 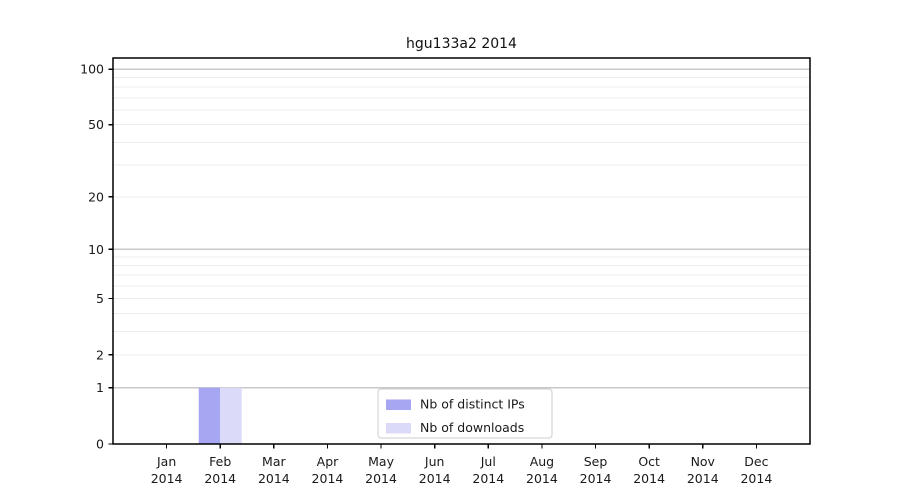 I want to click on x-tick-label: Nov 2014, so click(x=703, y=470).